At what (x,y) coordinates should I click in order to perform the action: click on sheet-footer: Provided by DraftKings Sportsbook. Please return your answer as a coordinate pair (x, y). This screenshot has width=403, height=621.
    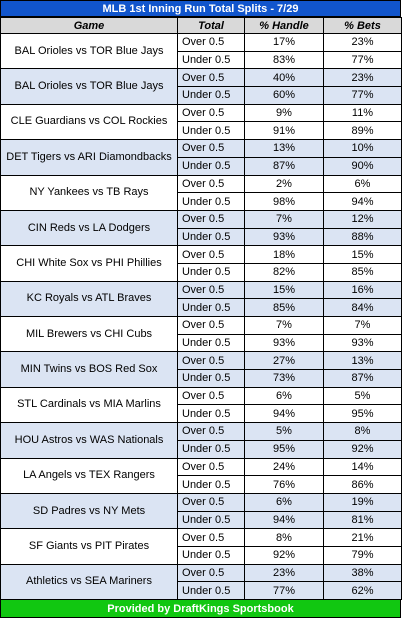
    Looking at the image, I should click on (200, 609).